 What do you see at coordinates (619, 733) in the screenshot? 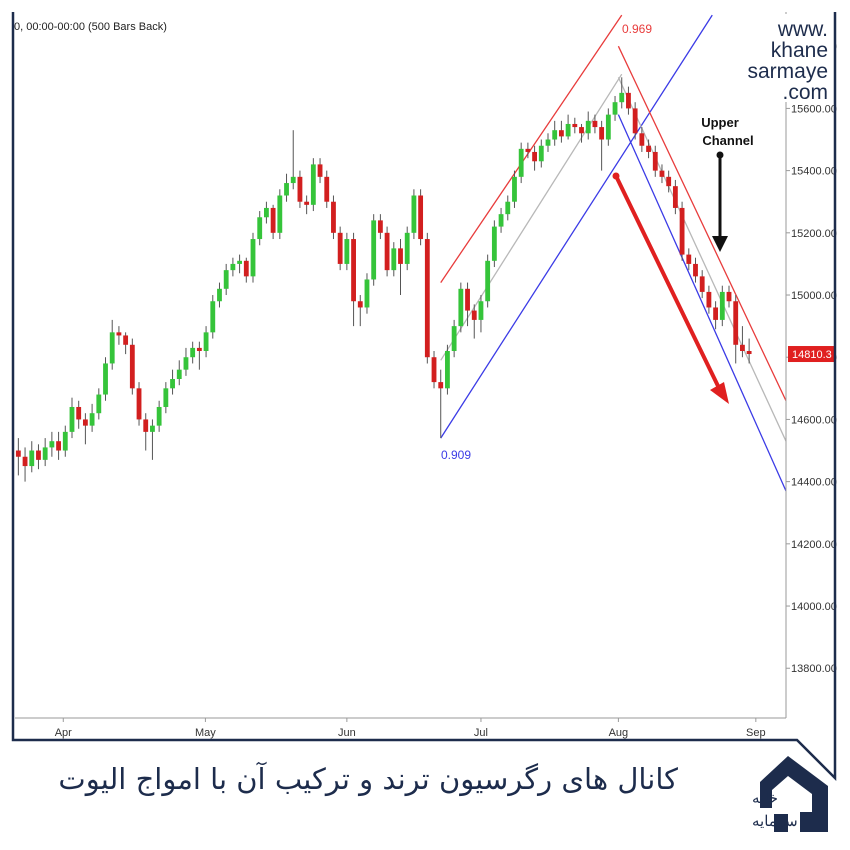
I see `x-tick-label: Aug` at bounding box center [619, 733].